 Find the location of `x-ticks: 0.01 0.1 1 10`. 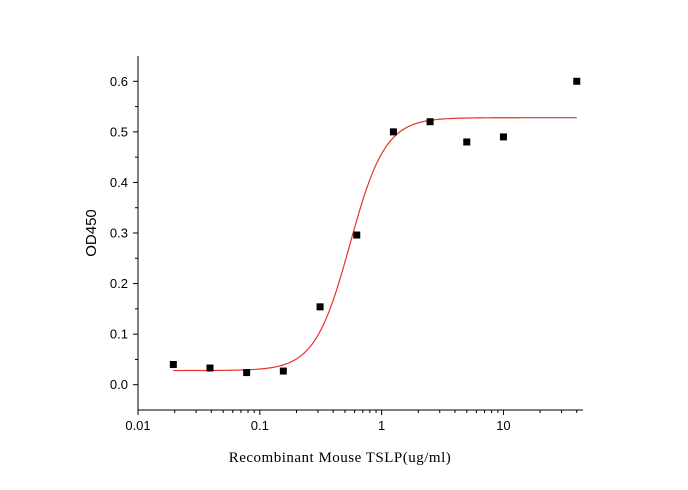

x-ticks: 0.01 0.1 1 10 is located at coordinates (351, 421).